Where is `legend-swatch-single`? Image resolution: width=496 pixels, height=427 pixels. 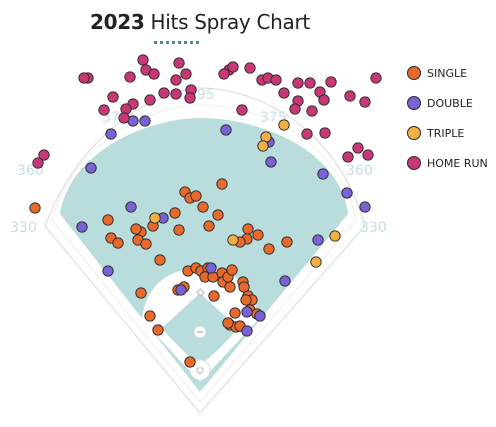
legend-swatch-single is located at coordinates (414, 73).